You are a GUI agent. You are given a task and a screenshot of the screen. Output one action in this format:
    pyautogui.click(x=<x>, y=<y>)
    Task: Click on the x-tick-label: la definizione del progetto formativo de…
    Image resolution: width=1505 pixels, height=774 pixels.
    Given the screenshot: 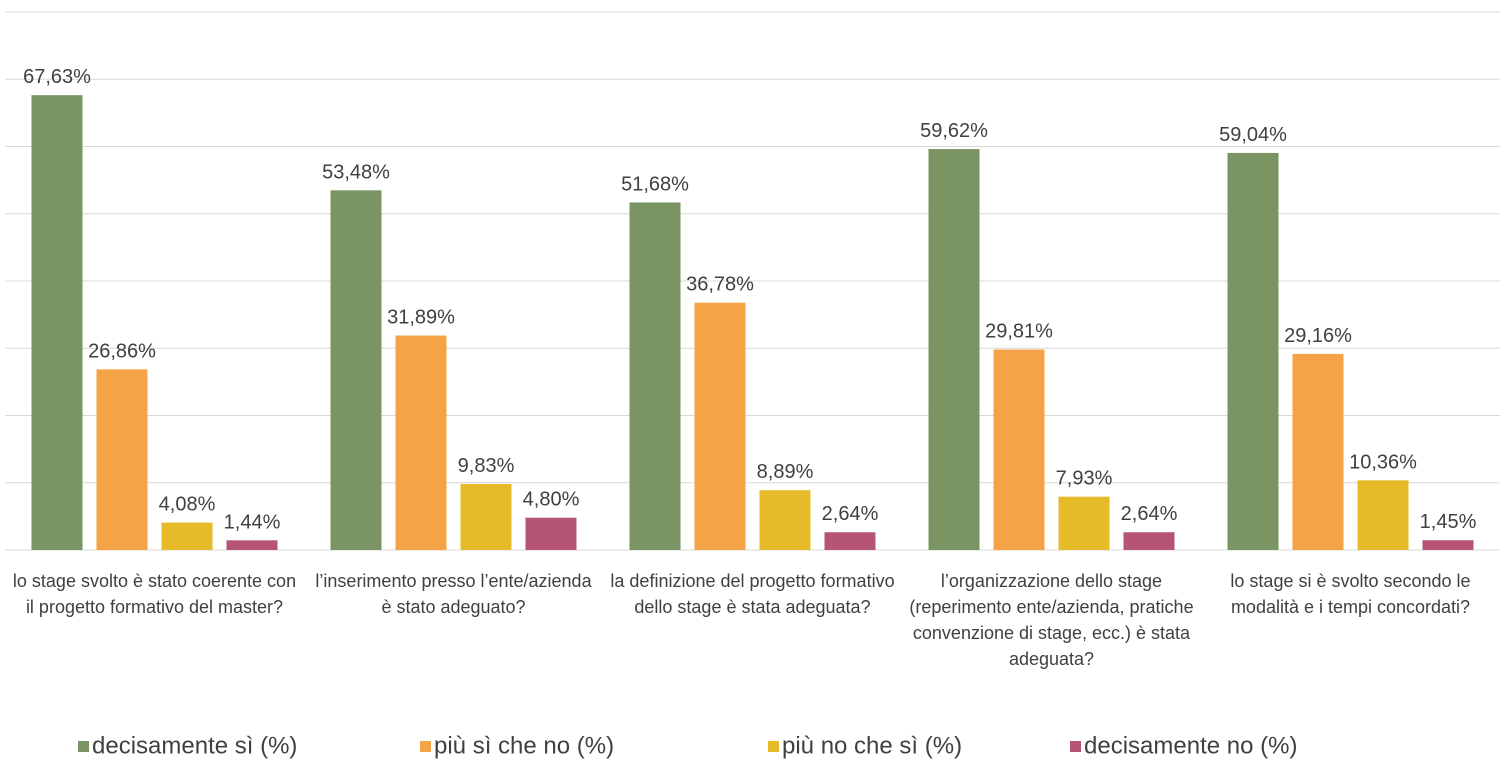 What is the action you would take?
    pyautogui.click(x=752, y=594)
    